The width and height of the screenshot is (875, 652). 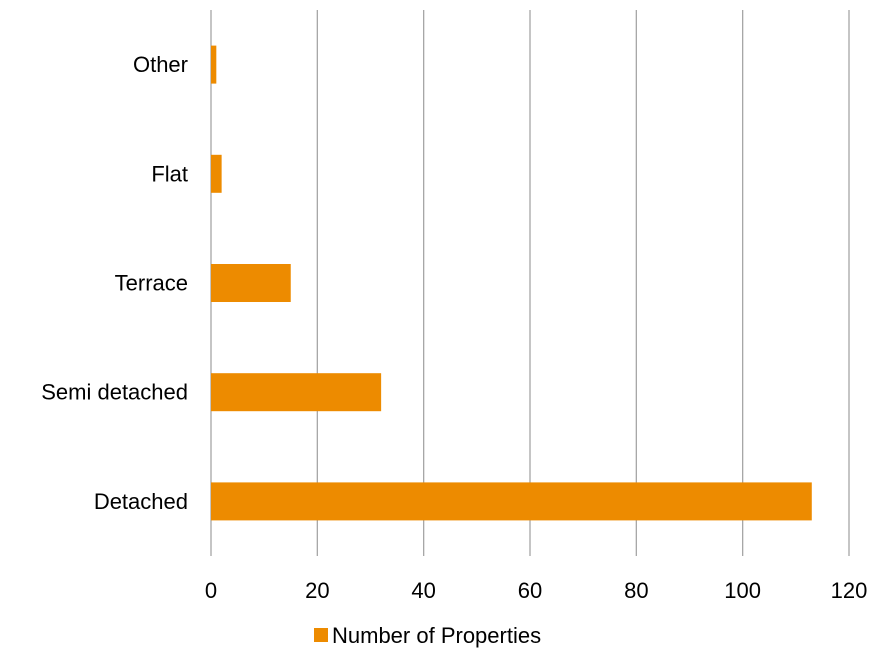 What do you see at coordinates (849, 590) in the screenshot?
I see `tick-label: 120` at bounding box center [849, 590].